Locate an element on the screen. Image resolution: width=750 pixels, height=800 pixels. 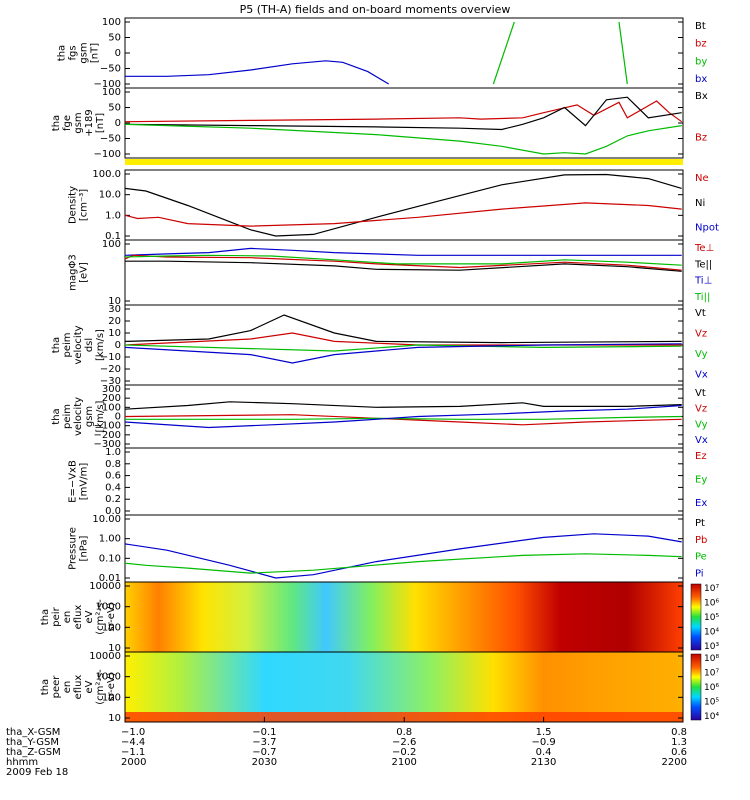
colorbar-label: 10⁷ is located at coordinates (711, 674).